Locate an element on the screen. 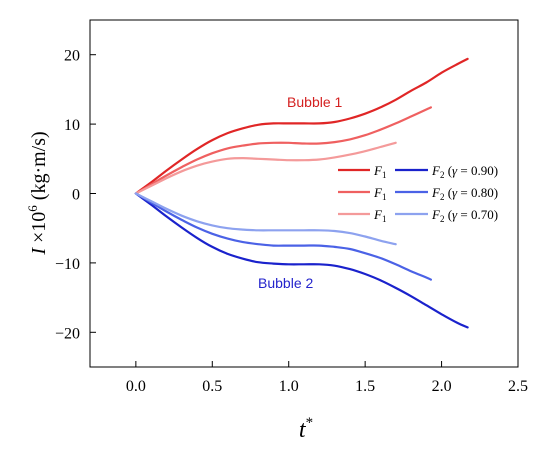  x-tick-label: 1.0 is located at coordinates (289, 386).